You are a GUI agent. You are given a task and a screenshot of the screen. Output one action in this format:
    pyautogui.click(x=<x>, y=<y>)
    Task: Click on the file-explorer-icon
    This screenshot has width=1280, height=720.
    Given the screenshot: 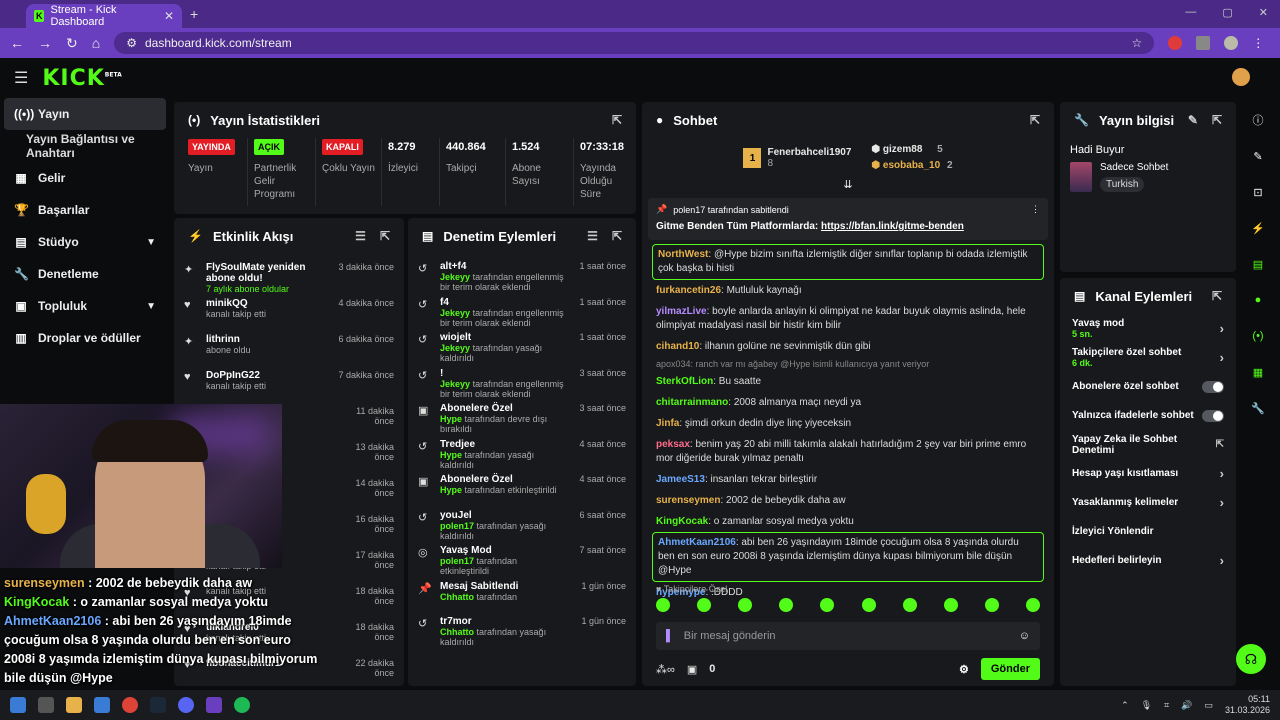 What is the action you would take?
    pyautogui.click(x=74, y=705)
    